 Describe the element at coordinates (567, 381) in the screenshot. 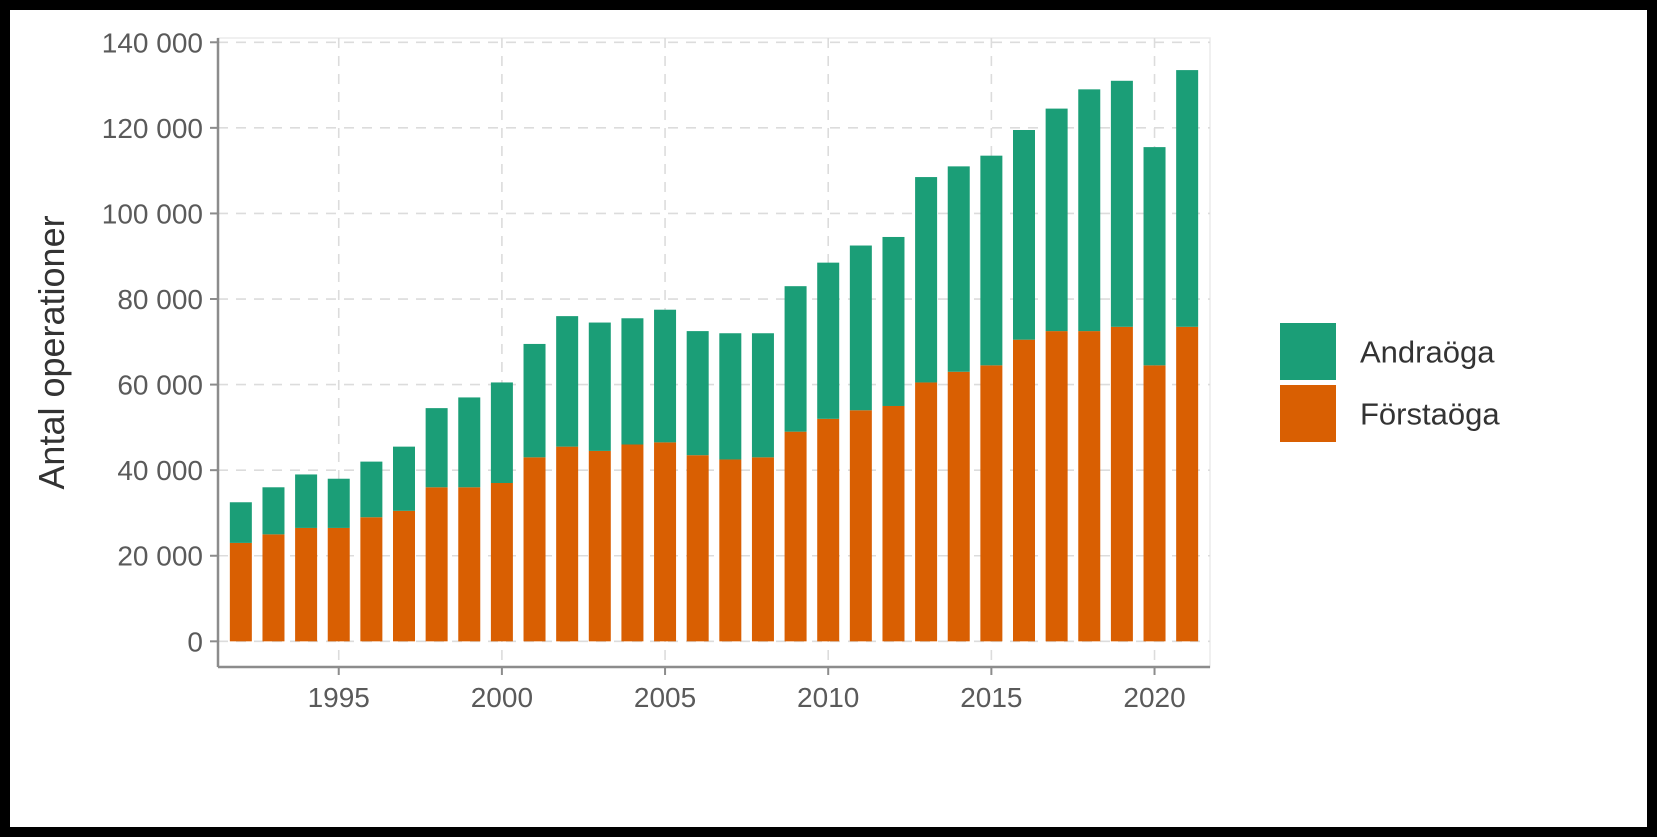

I see `bar-andraga-2002` at that location.